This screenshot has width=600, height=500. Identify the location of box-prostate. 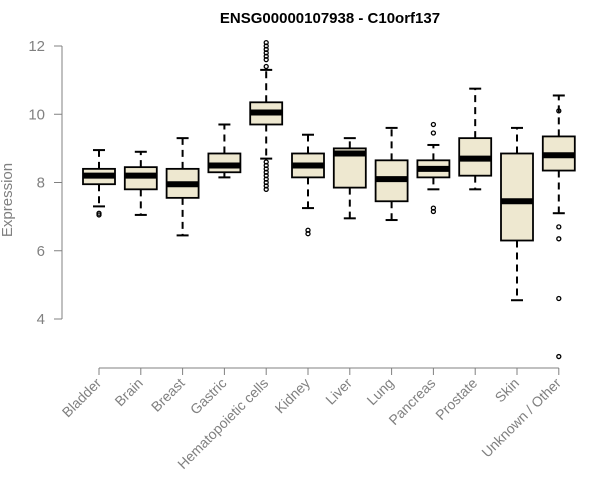
(475, 139).